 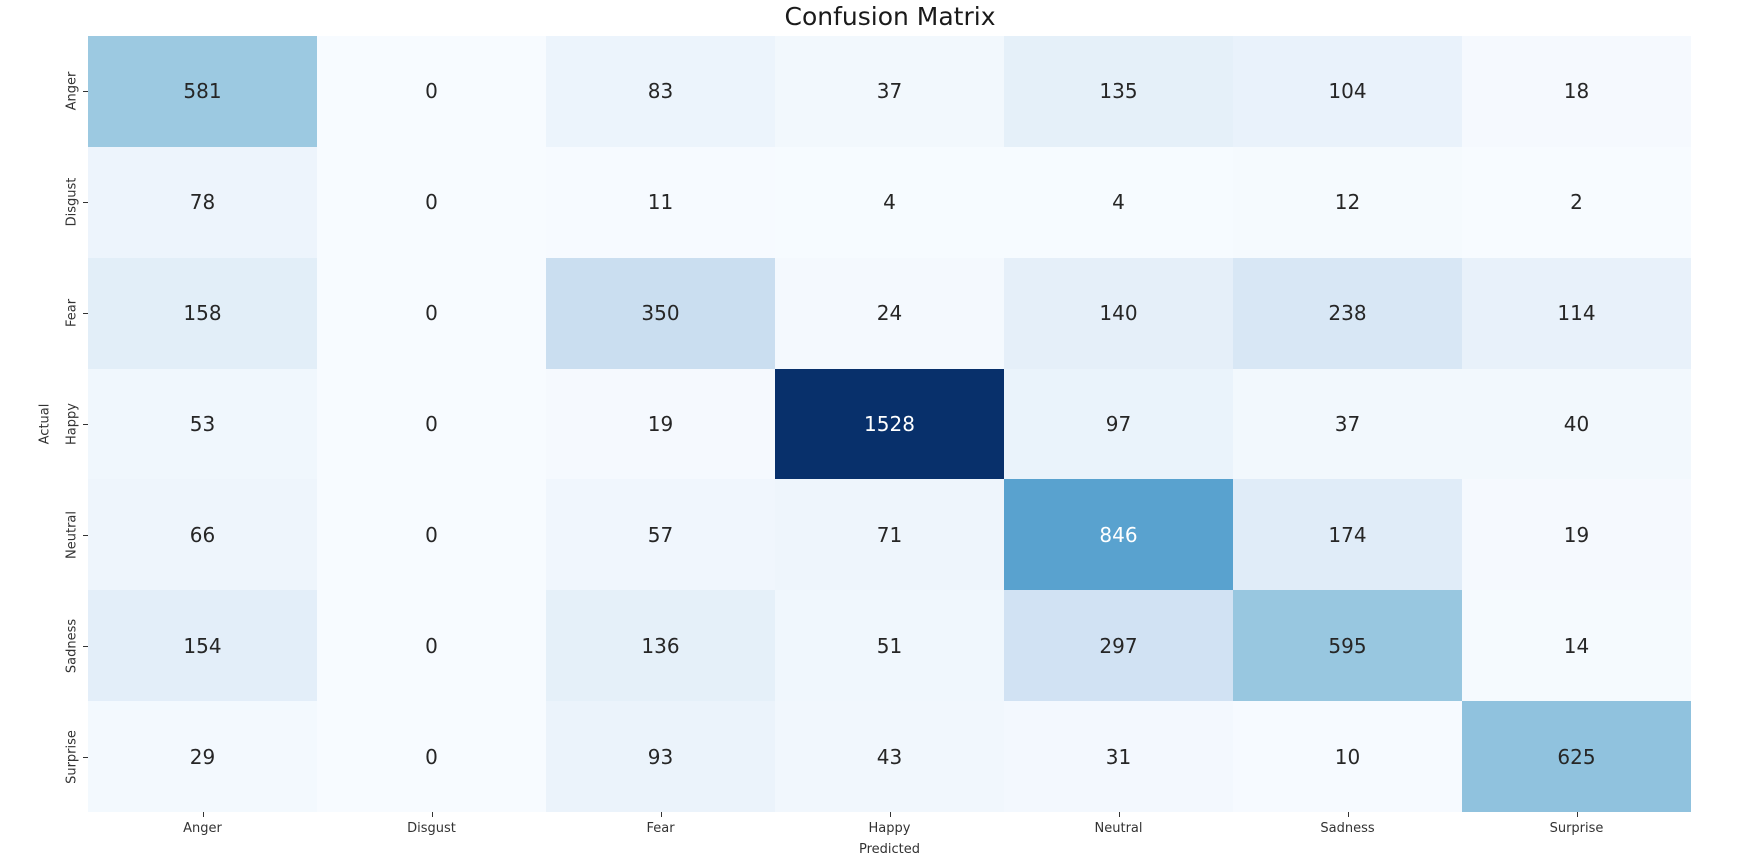 What do you see at coordinates (1118, 828) in the screenshot?
I see `x-tick-label: Neutral` at bounding box center [1118, 828].